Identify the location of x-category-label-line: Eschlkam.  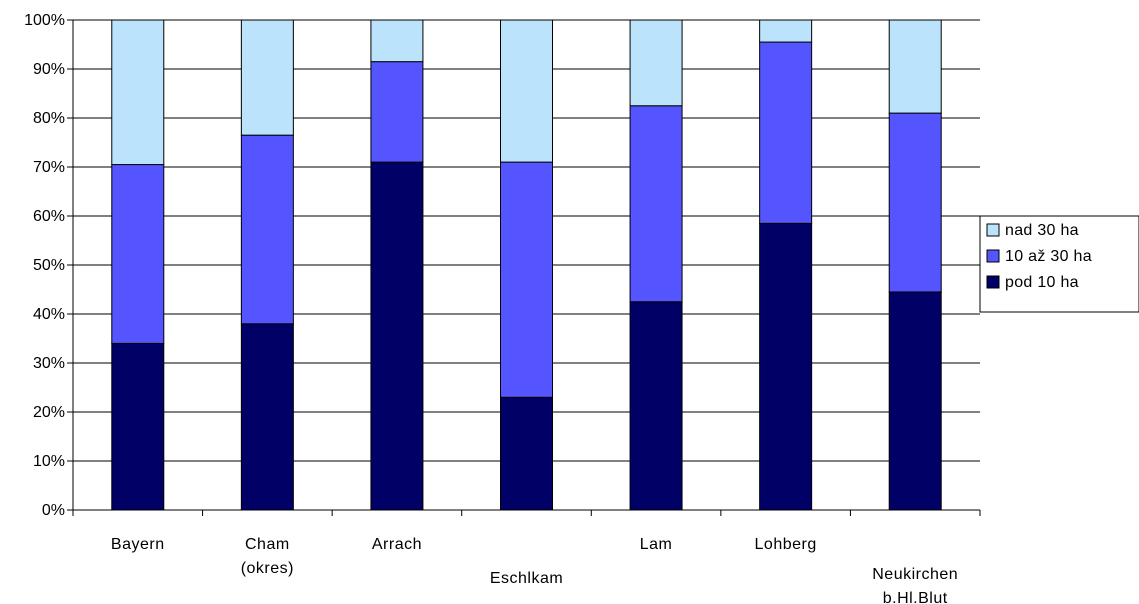
(526, 578).